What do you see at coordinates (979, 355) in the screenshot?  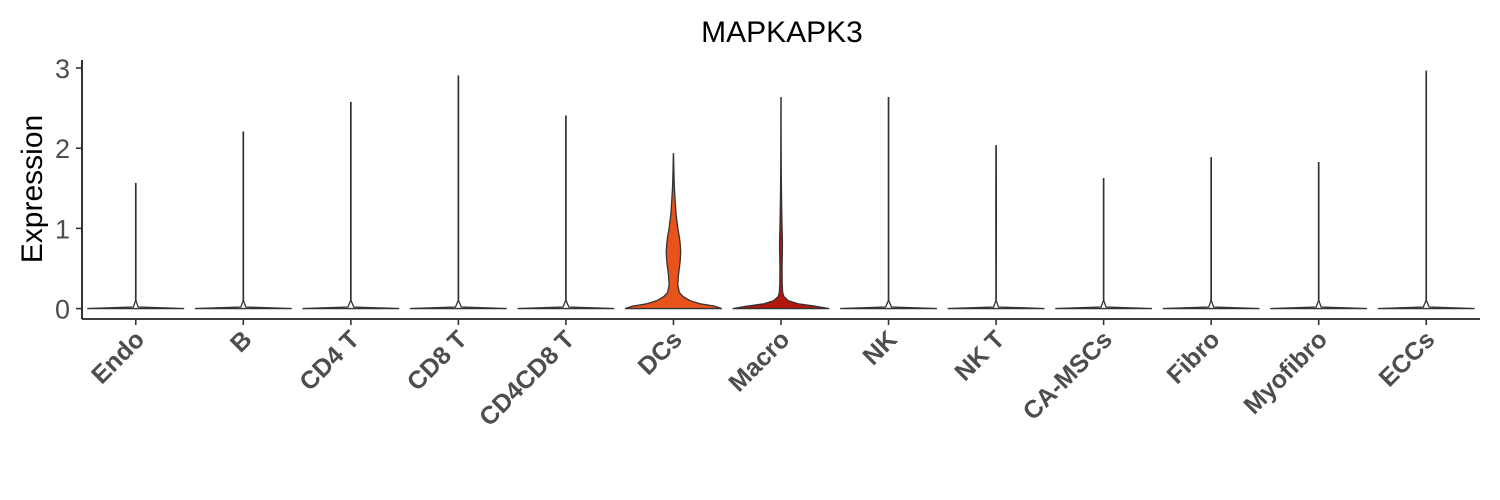 I see `x-tick-label: NK T` at bounding box center [979, 355].